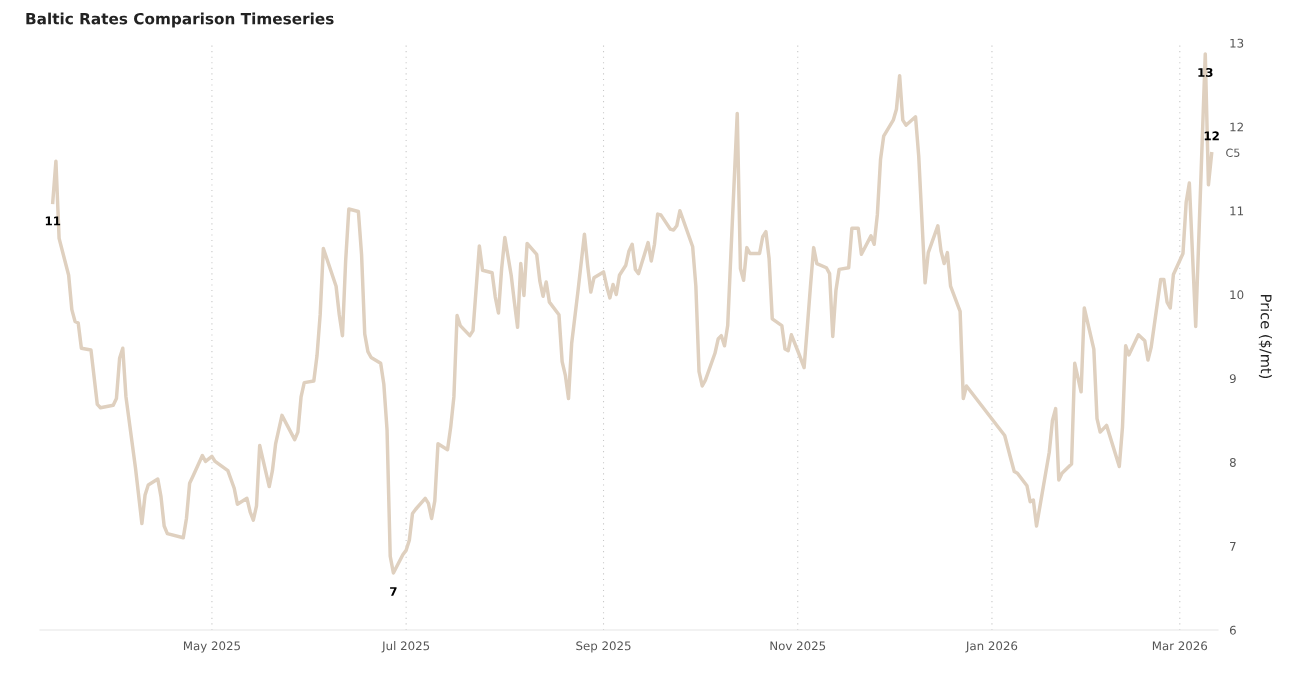 The image size is (1297, 692). I want to click on series-label: C5, so click(1233, 152).